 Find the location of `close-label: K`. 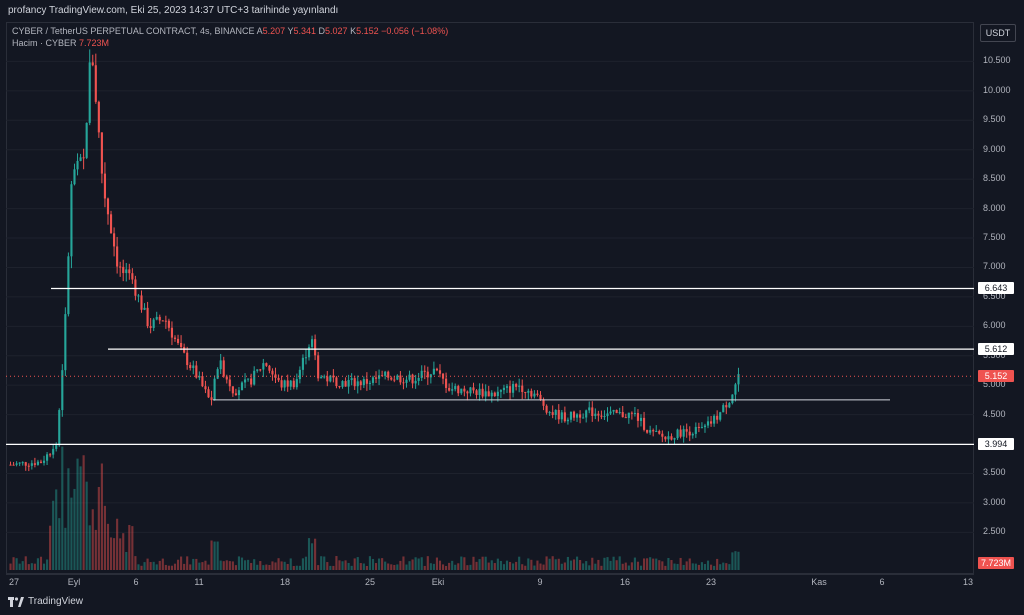

close-label: K is located at coordinates (353, 31).